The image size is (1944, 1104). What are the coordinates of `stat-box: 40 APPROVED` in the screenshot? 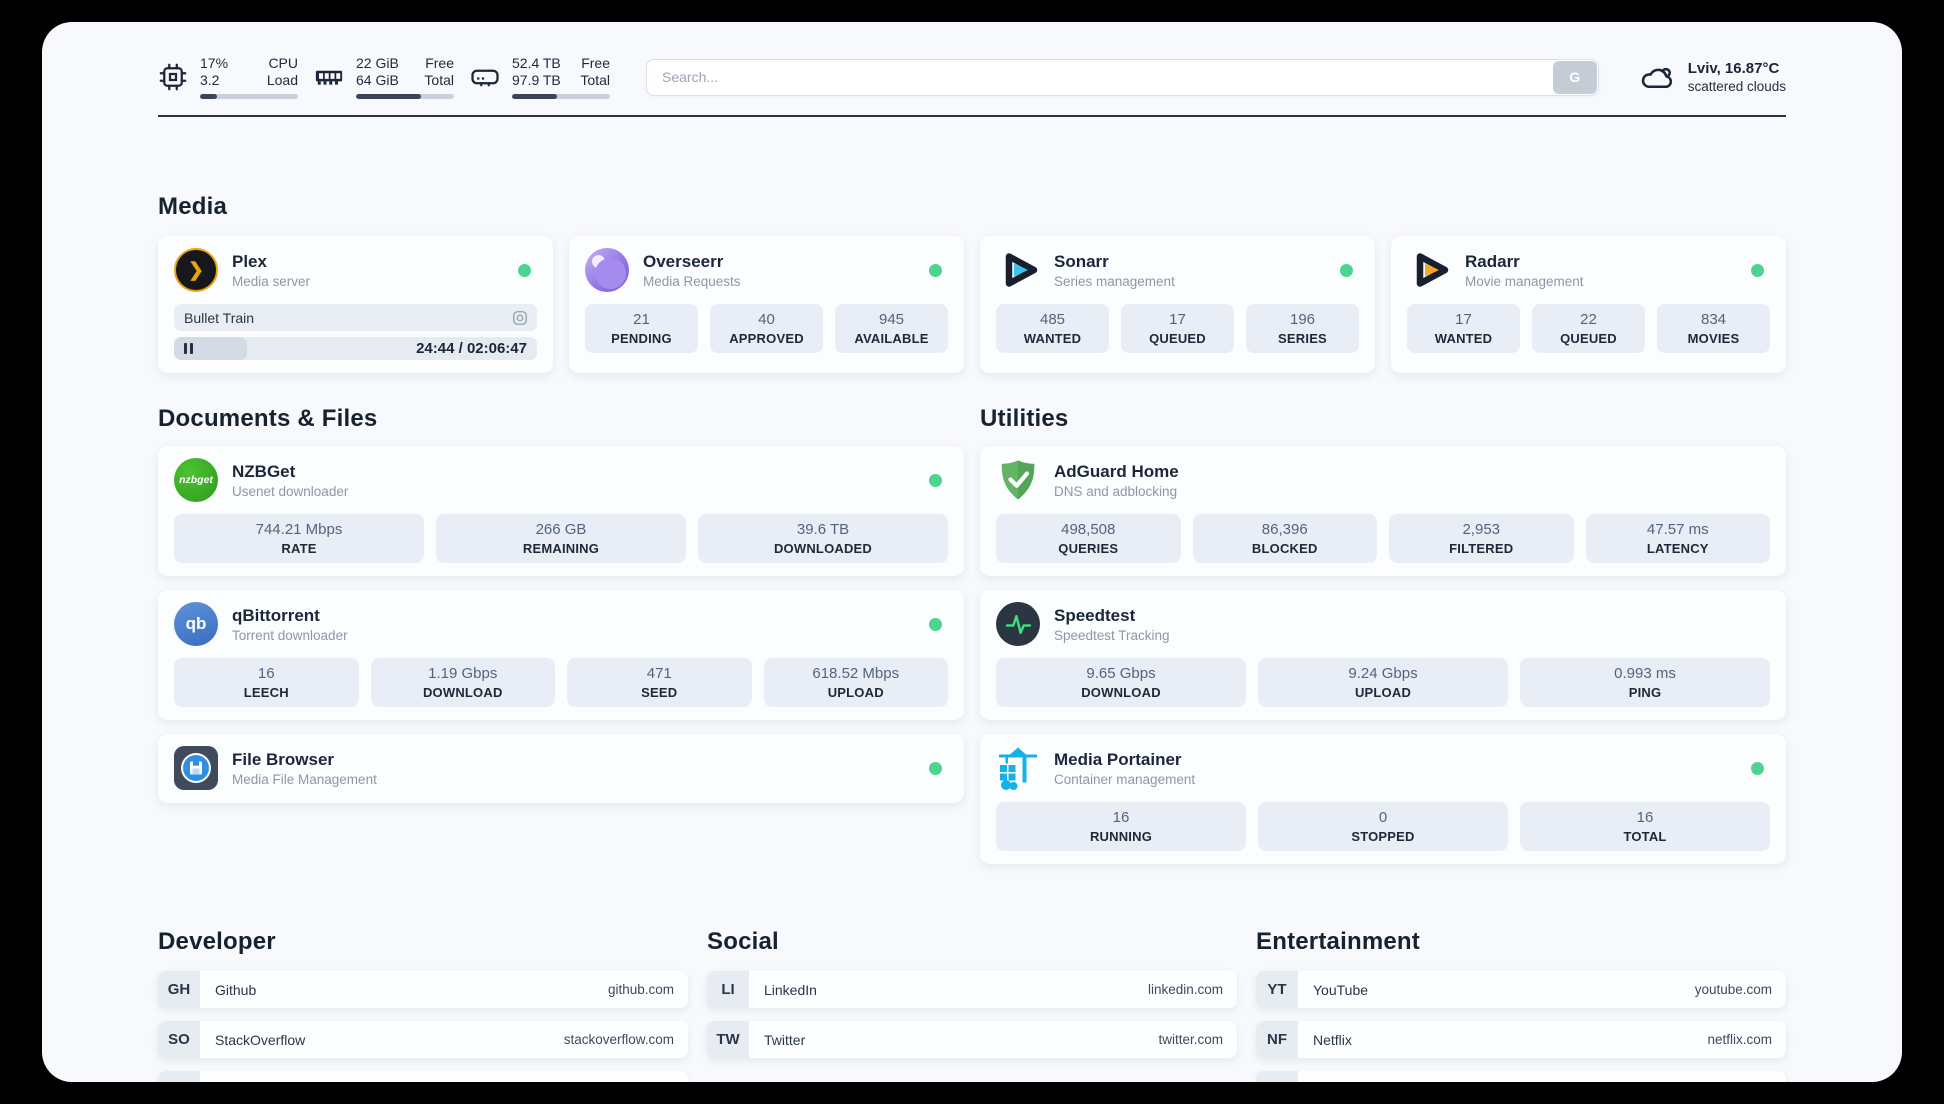 It's located at (766, 328).